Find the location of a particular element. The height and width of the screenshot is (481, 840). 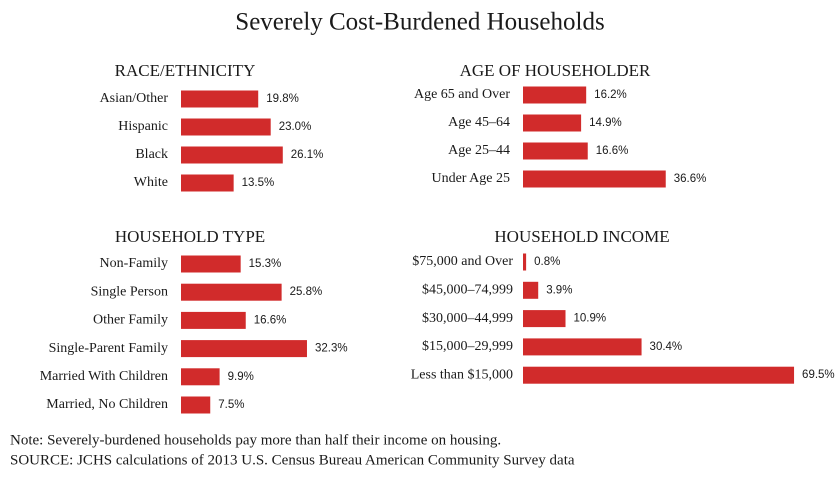

category-label: Other Family is located at coordinates (130, 320).